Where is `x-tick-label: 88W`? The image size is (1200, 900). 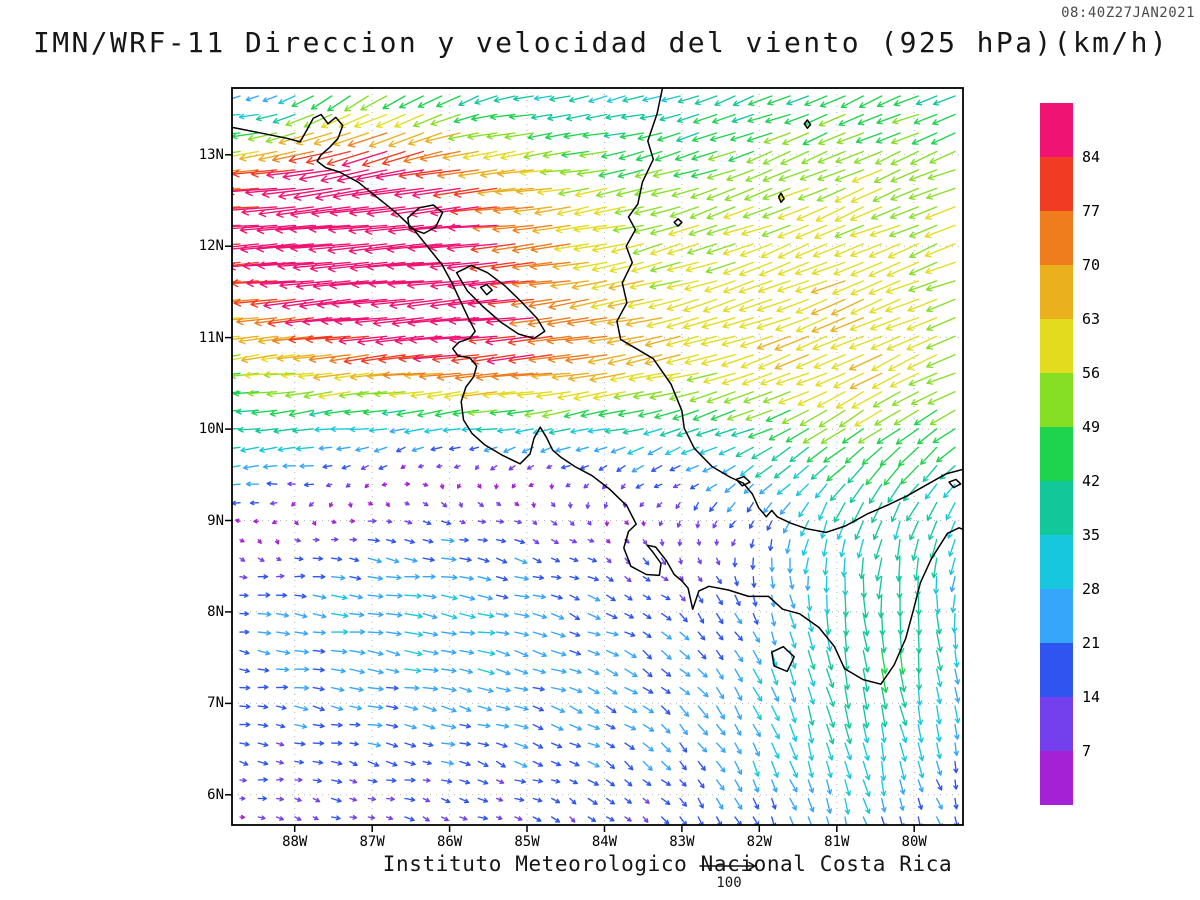 x-tick-label: 88W is located at coordinates (295, 842).